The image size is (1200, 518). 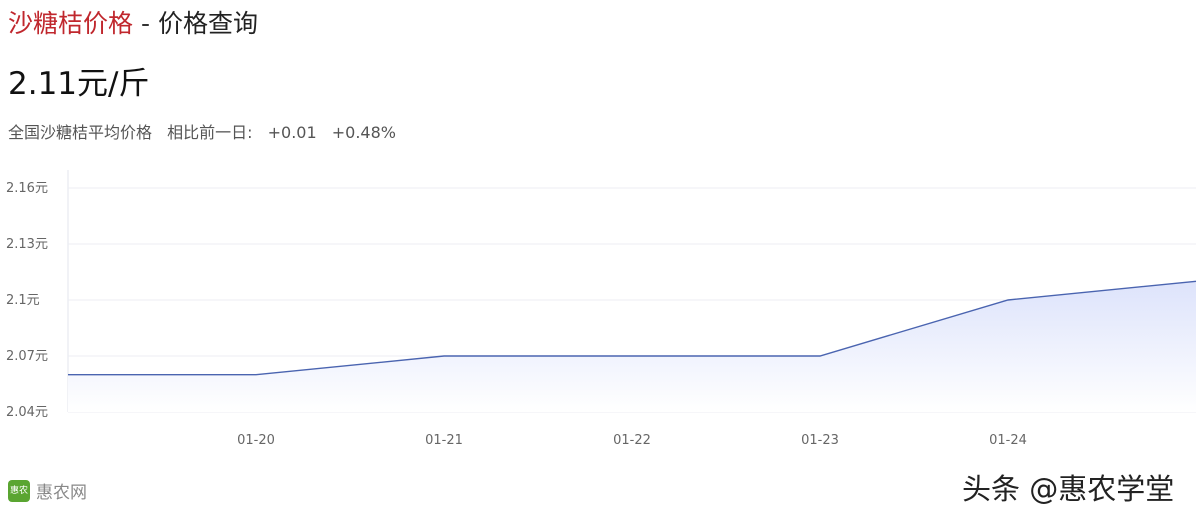 I want to click on y-tick-label: 2.13元, so click(x=27, y=244).